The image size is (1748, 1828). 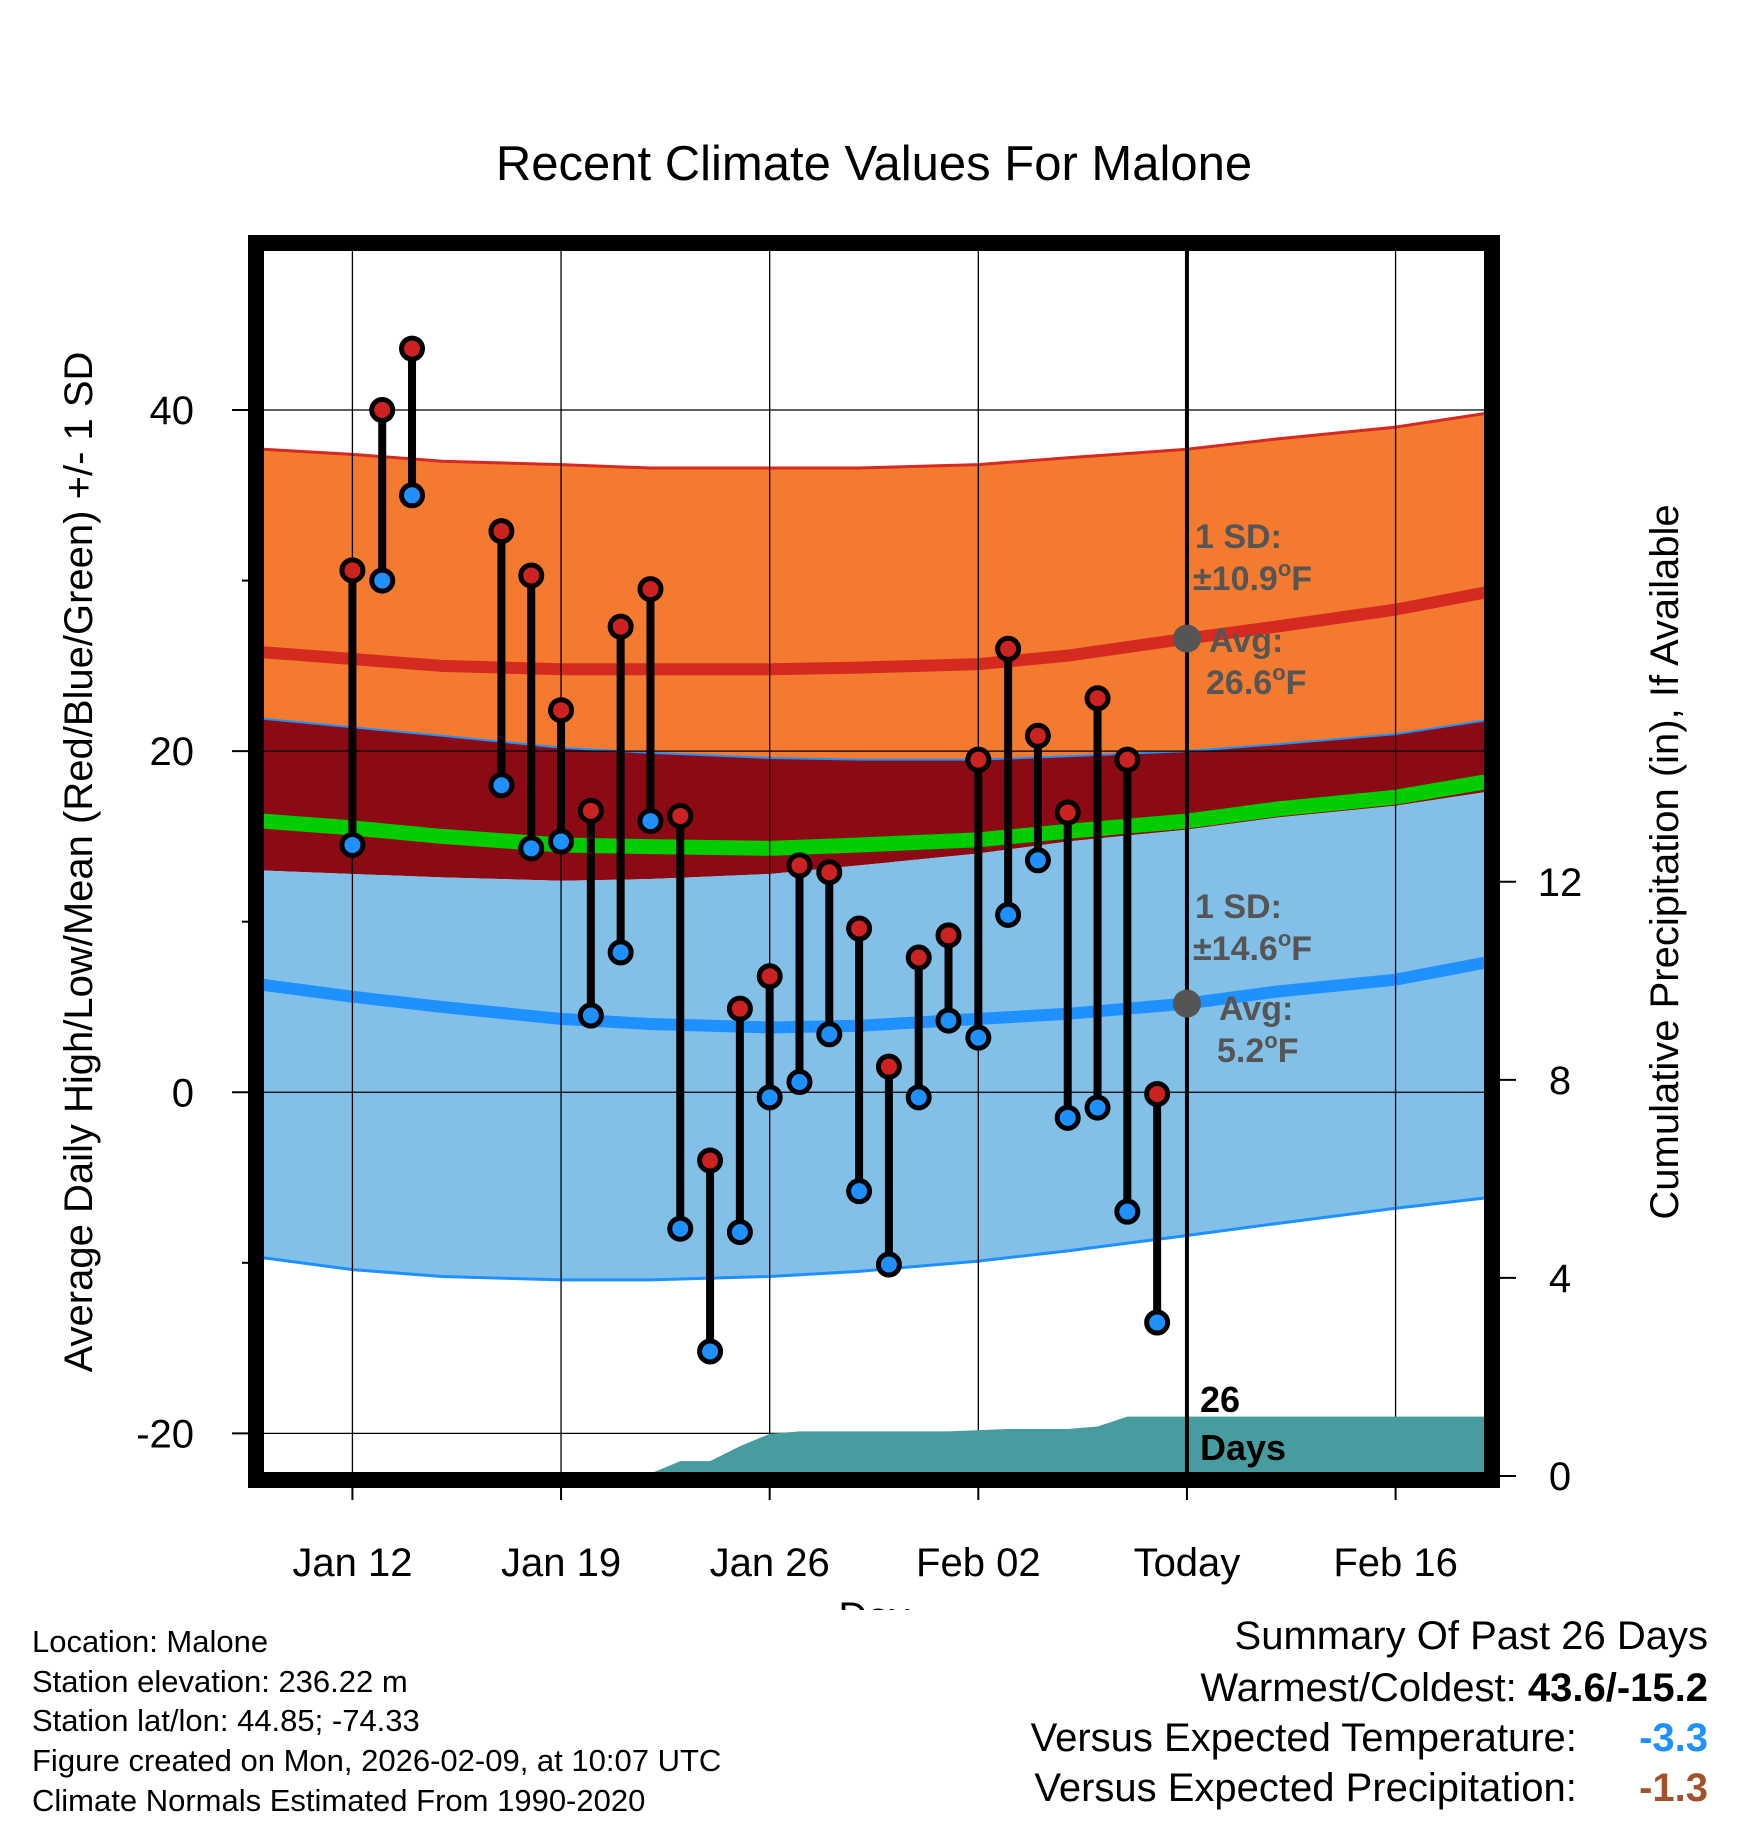 What do you see at coordinates (1186, 638) in the screenshot?
I see `high-avg-marker` at bounding box center [1186, 638].